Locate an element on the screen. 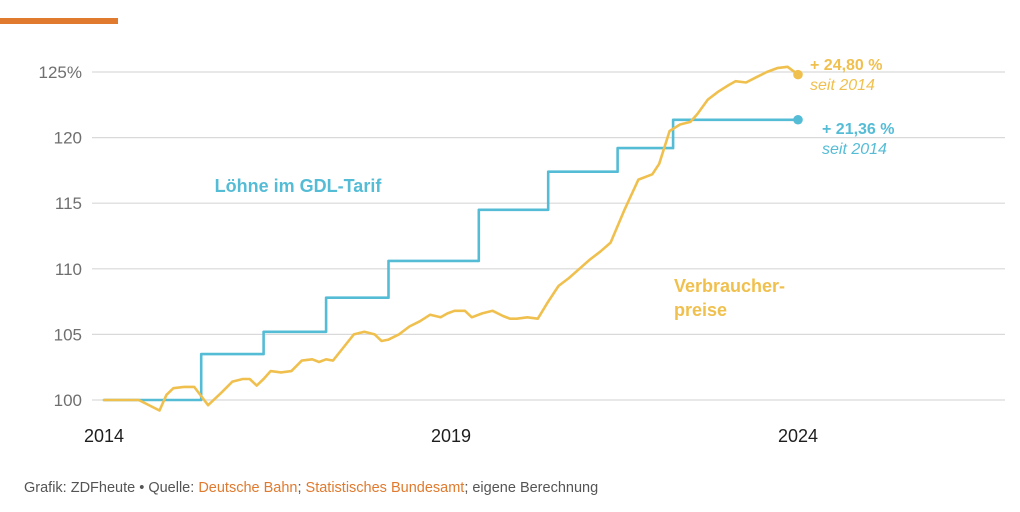 This screenshot has width=1020, height=512. end-point-wages is located at coordinates (798, 119).